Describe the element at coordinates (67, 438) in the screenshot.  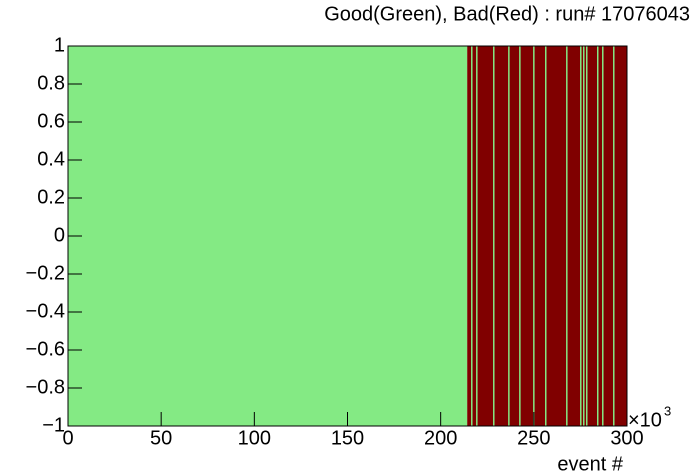
I see `x-tick-label: 0` at that location.